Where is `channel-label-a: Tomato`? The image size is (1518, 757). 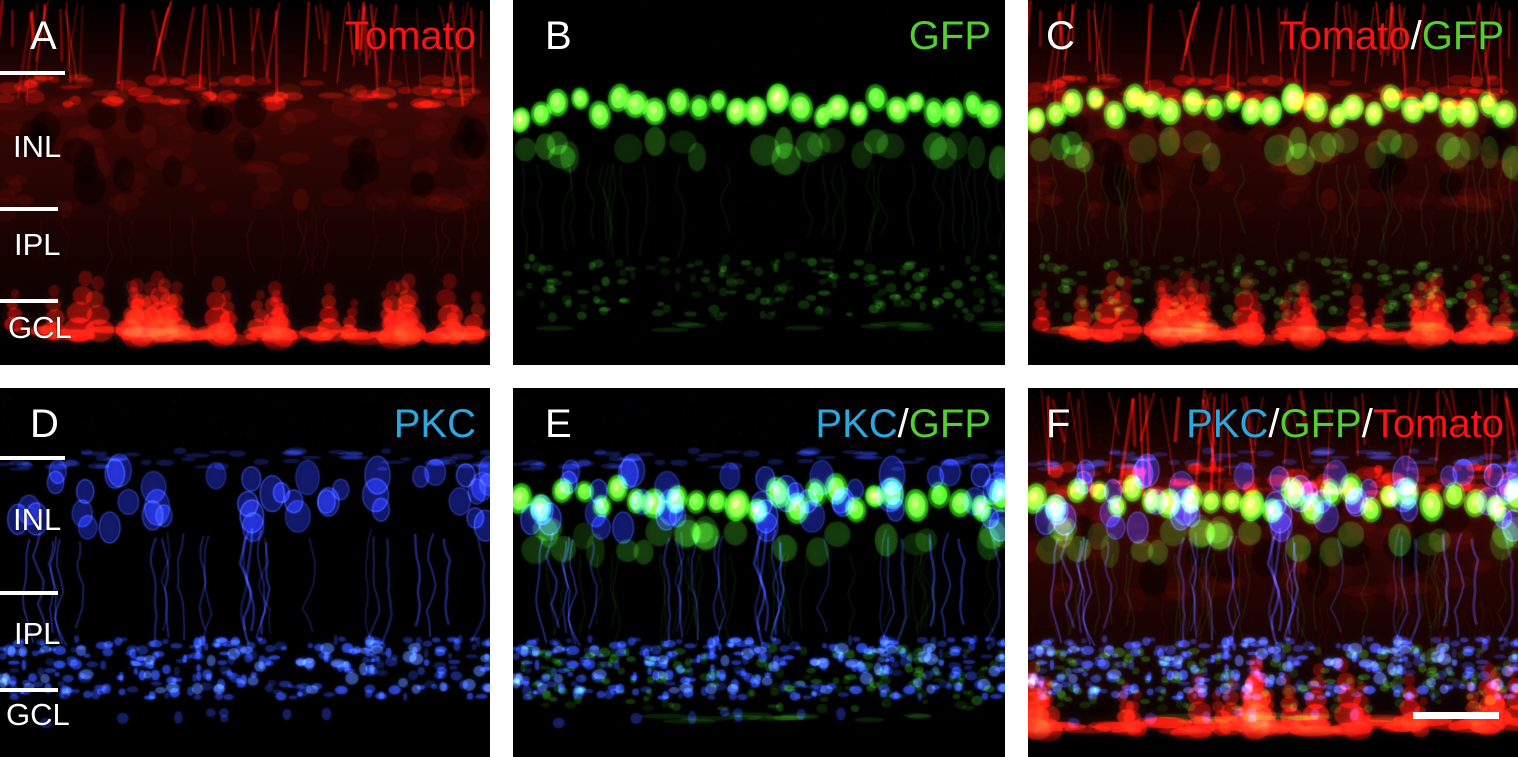 channel-label-a: Tomato is located at coordinates (410, 36).